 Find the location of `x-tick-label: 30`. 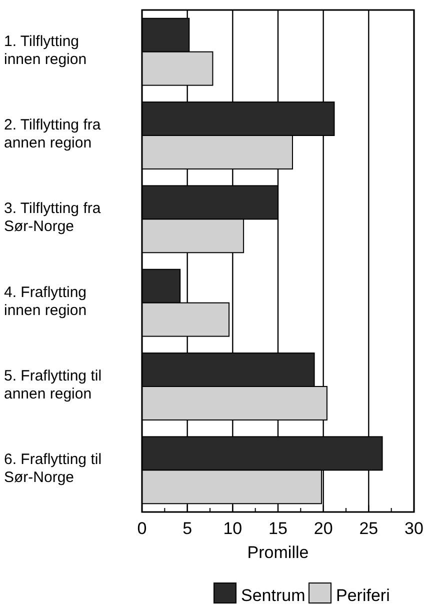

x-tick-label: 30 is located at coordinates (414, 528).